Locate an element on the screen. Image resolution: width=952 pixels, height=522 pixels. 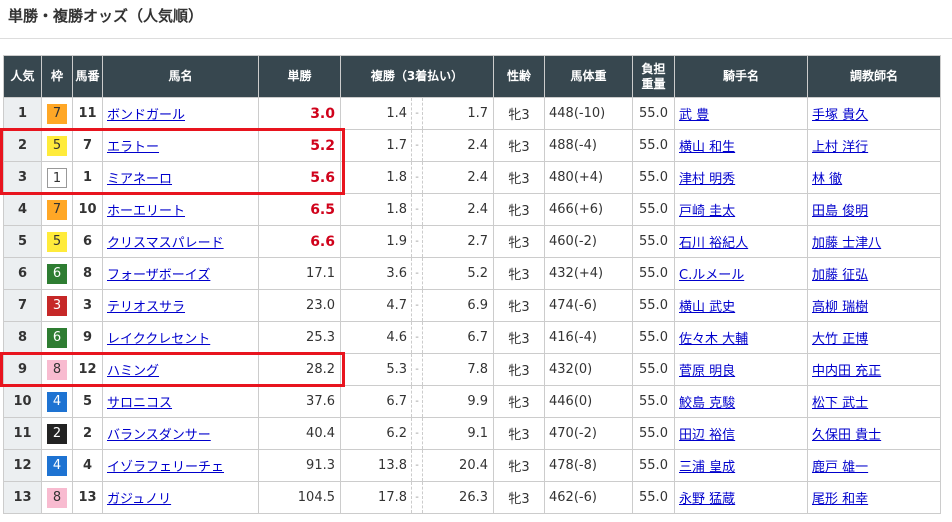
jockey-cell: 田辺 裕信 is located at coordinates (741, 433).